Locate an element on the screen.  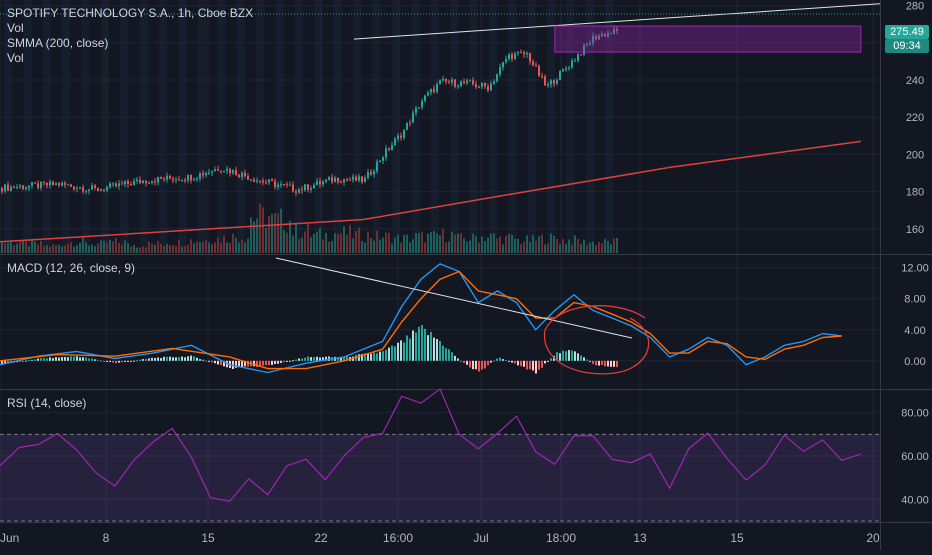
price-axis-tick: 220 is located at coordinates (915, 118).